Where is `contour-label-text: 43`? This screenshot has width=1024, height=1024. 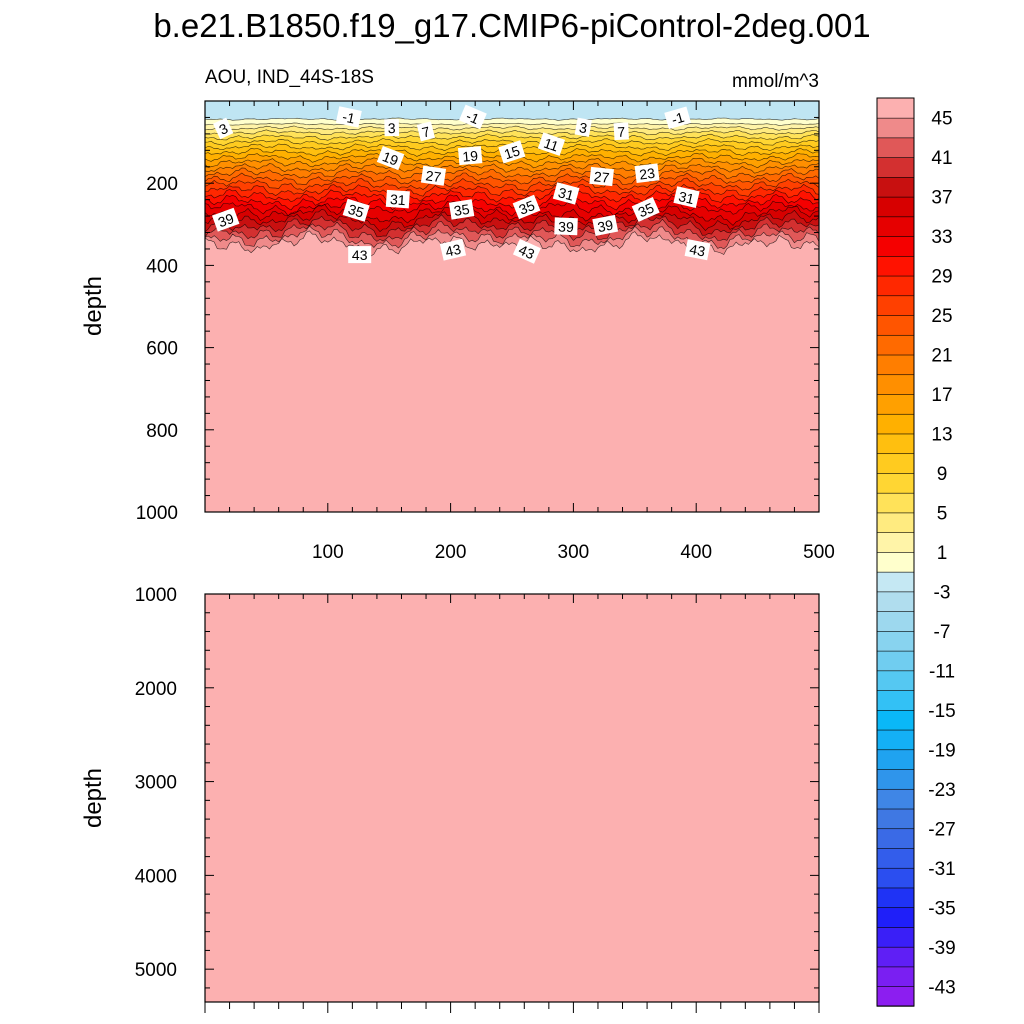 contour-label-text: 43 is located at coordinates (360, 255).